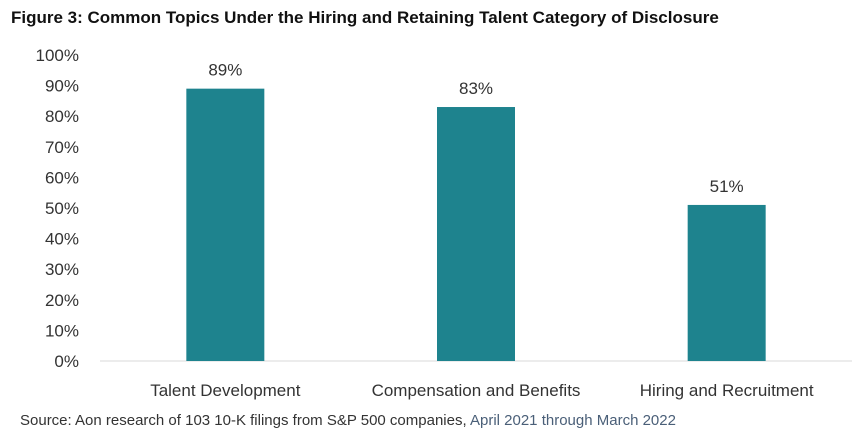  What do you see at coordinates (62, 300) in the screenshot?
I see `y-tick-label: 20%` at bounding box center [62, 300].